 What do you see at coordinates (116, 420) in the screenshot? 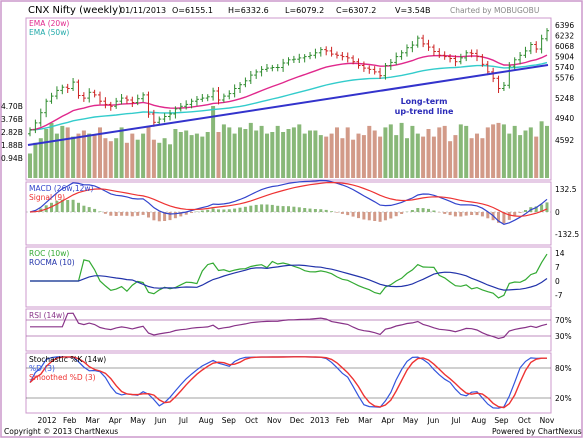
I see `x-axis-label: Apr` at bounding box center [116, 420].